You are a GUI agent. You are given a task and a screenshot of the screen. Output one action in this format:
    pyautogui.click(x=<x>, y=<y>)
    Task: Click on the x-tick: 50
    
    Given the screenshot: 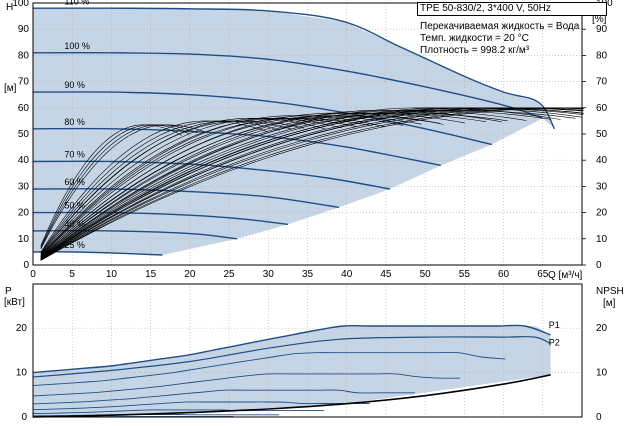 What is the action you would take?
    pyautogui.click(x=426, y=274)
    